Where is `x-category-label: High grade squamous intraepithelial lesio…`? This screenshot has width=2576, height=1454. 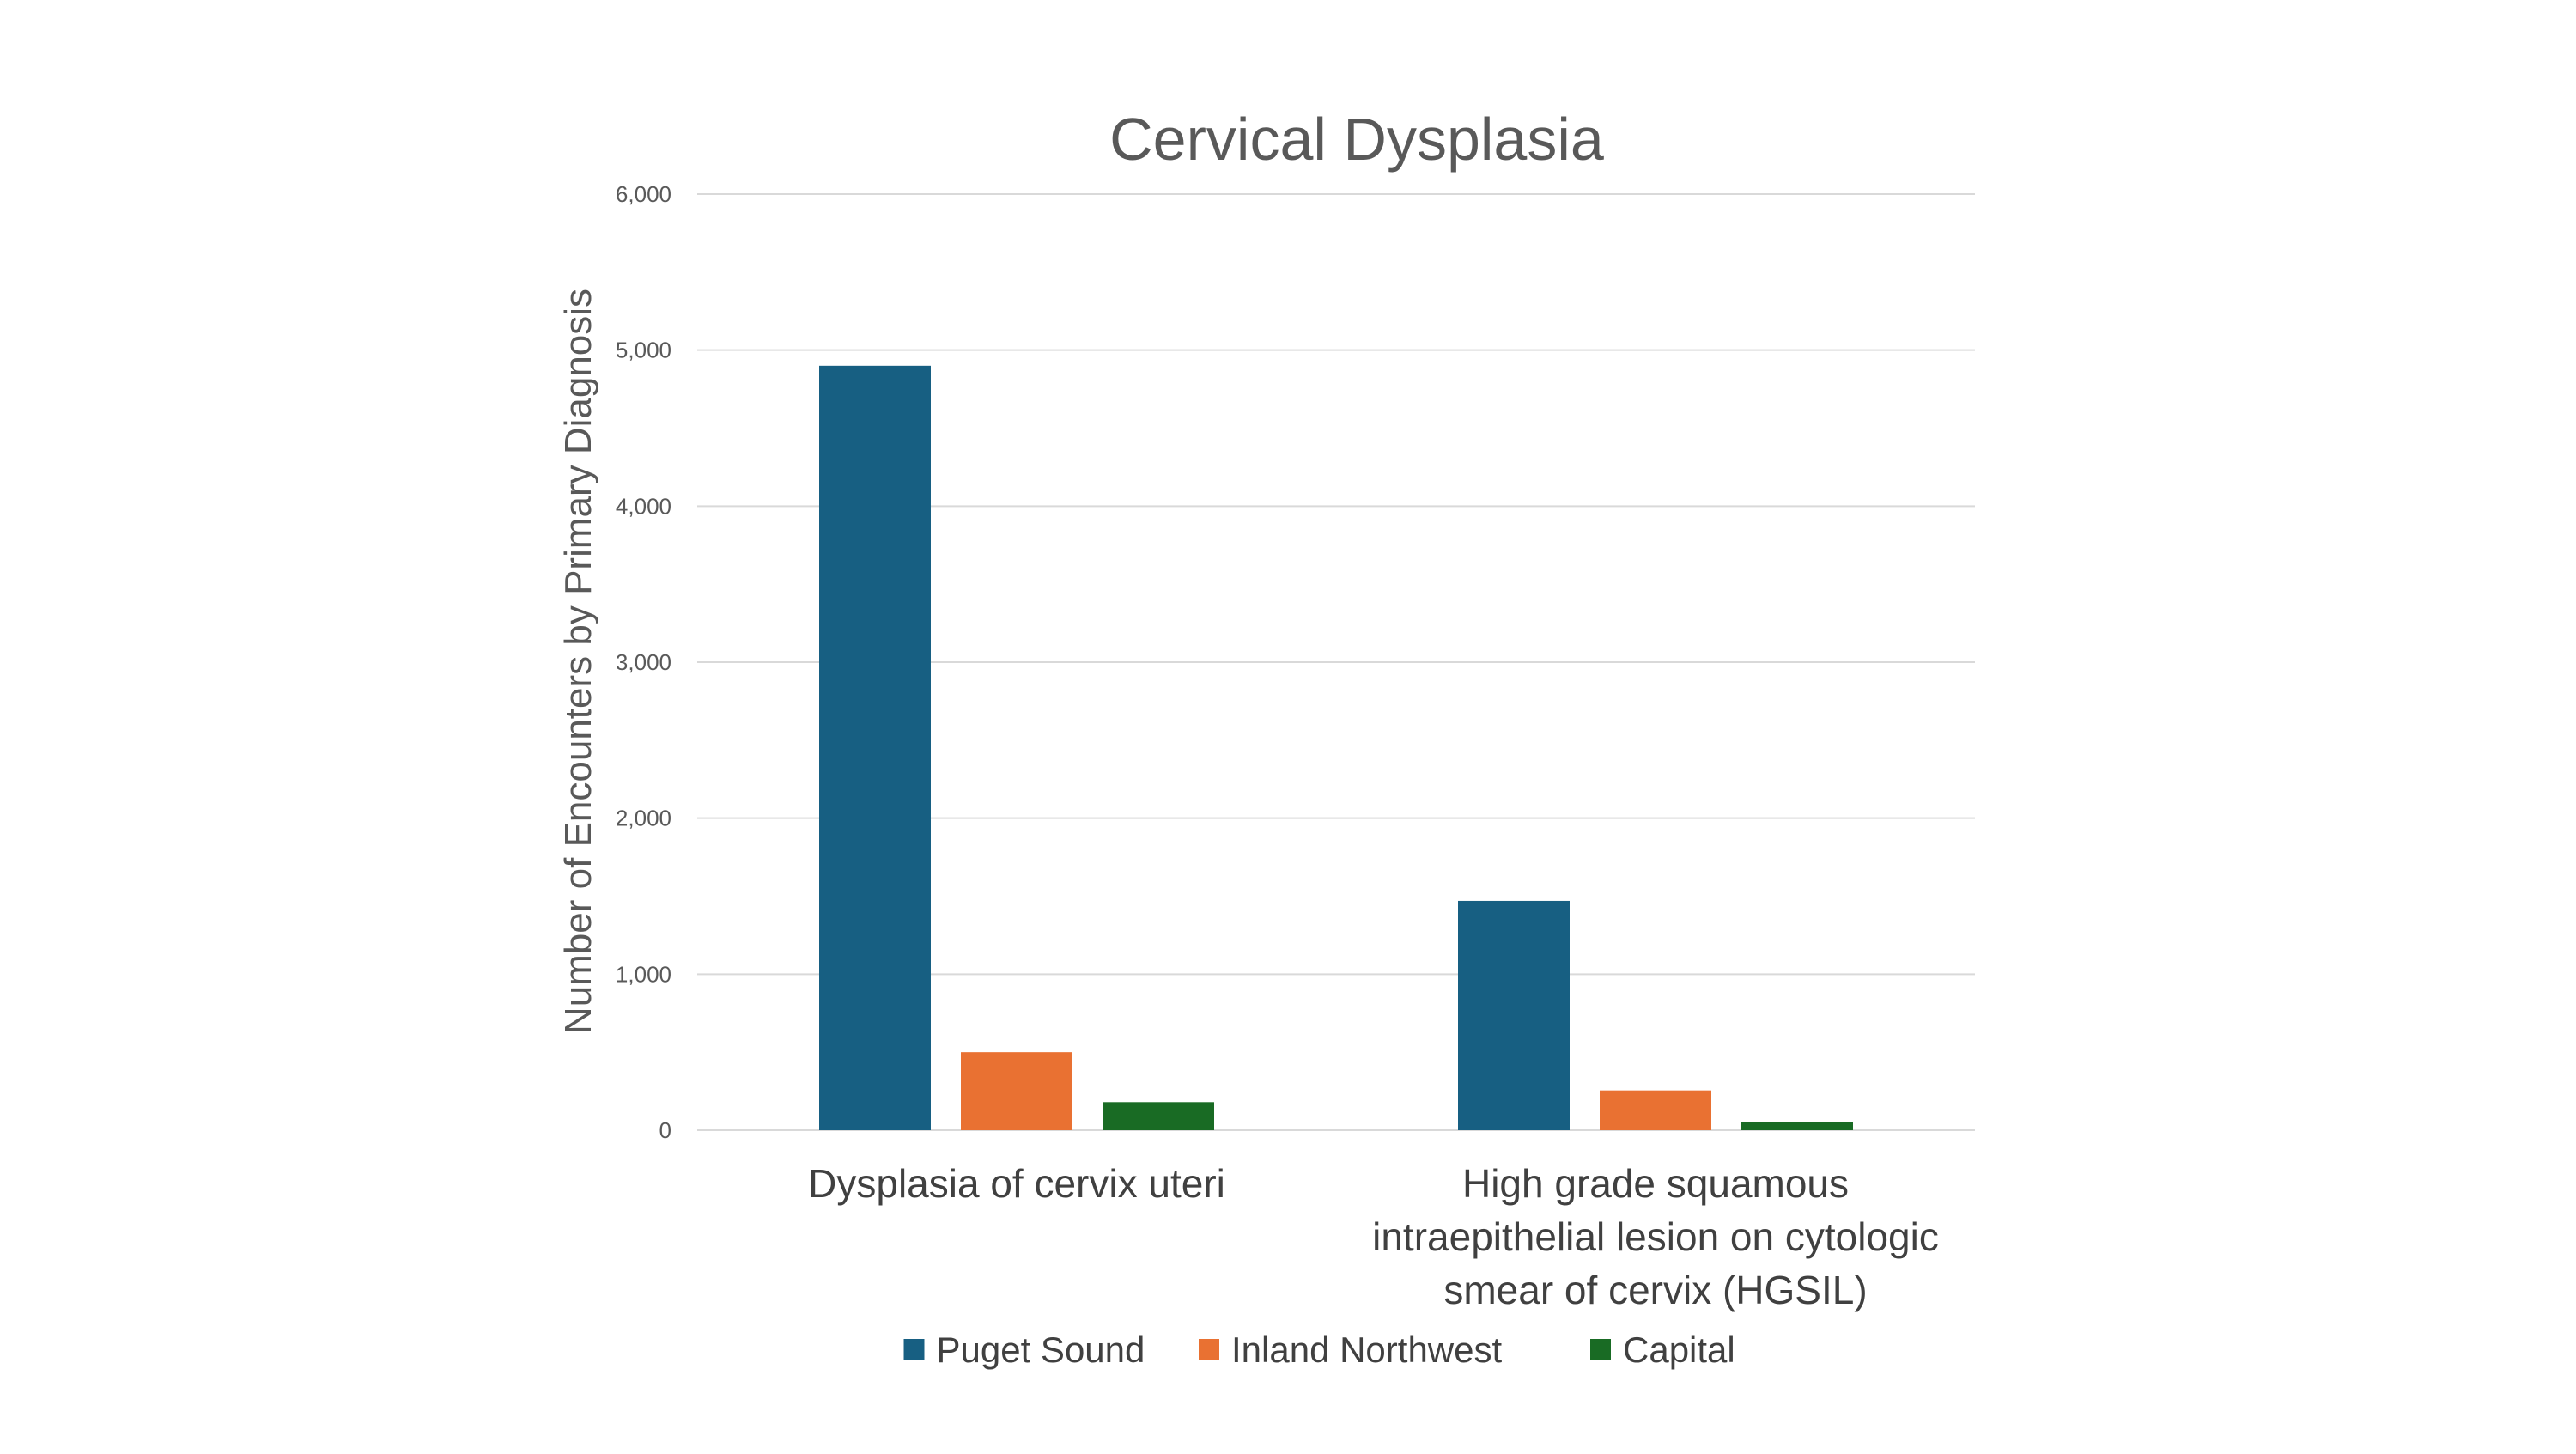
x-category-label: High grade squamous intraepithelial lesio… is located at coordinates (1656, 1236).